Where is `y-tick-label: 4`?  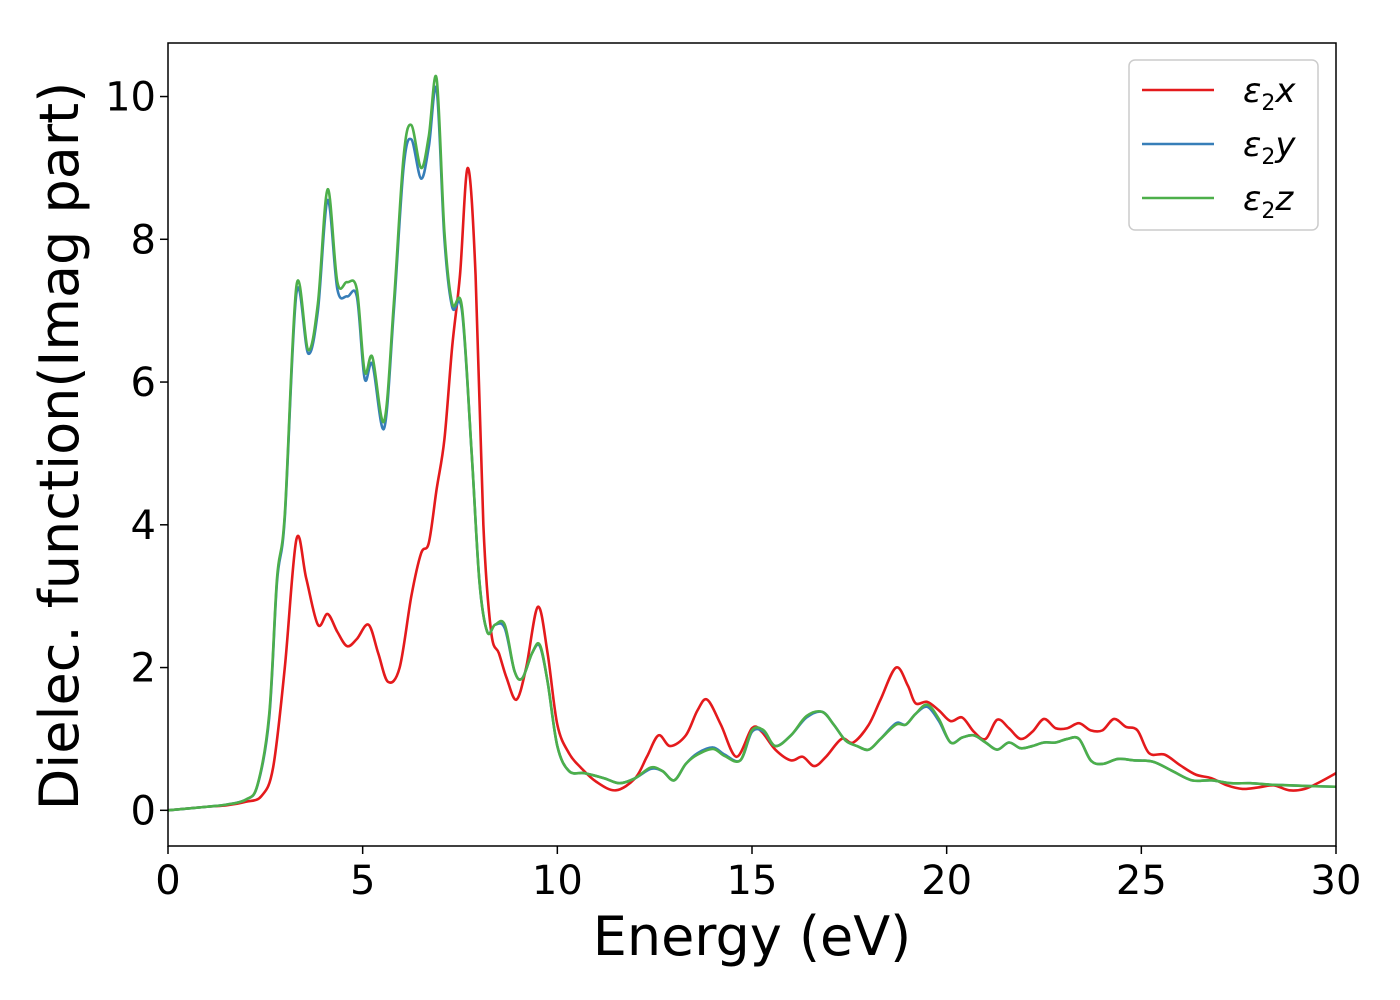 y-tick-label: 4 is located at coordinates (143, 526).